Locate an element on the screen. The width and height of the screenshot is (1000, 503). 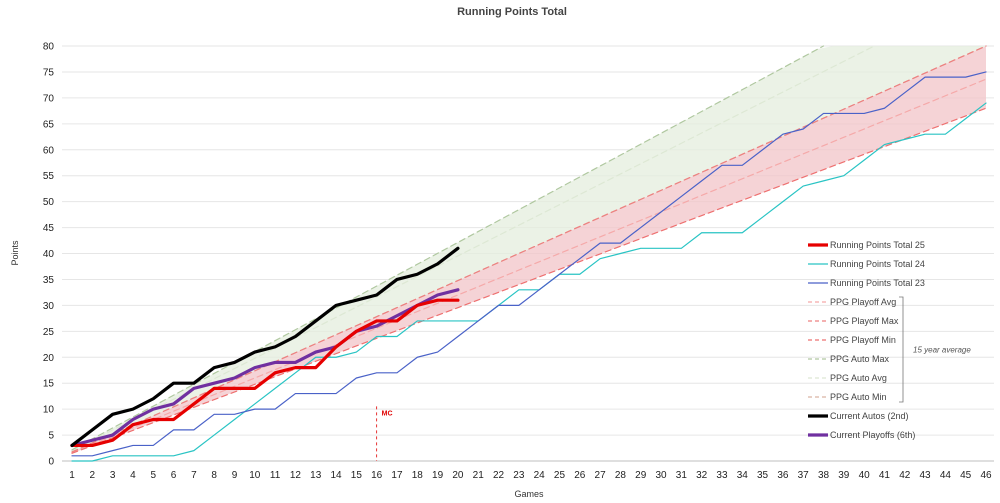
x-tick-label: 33 is located at coordinates (722, 475).